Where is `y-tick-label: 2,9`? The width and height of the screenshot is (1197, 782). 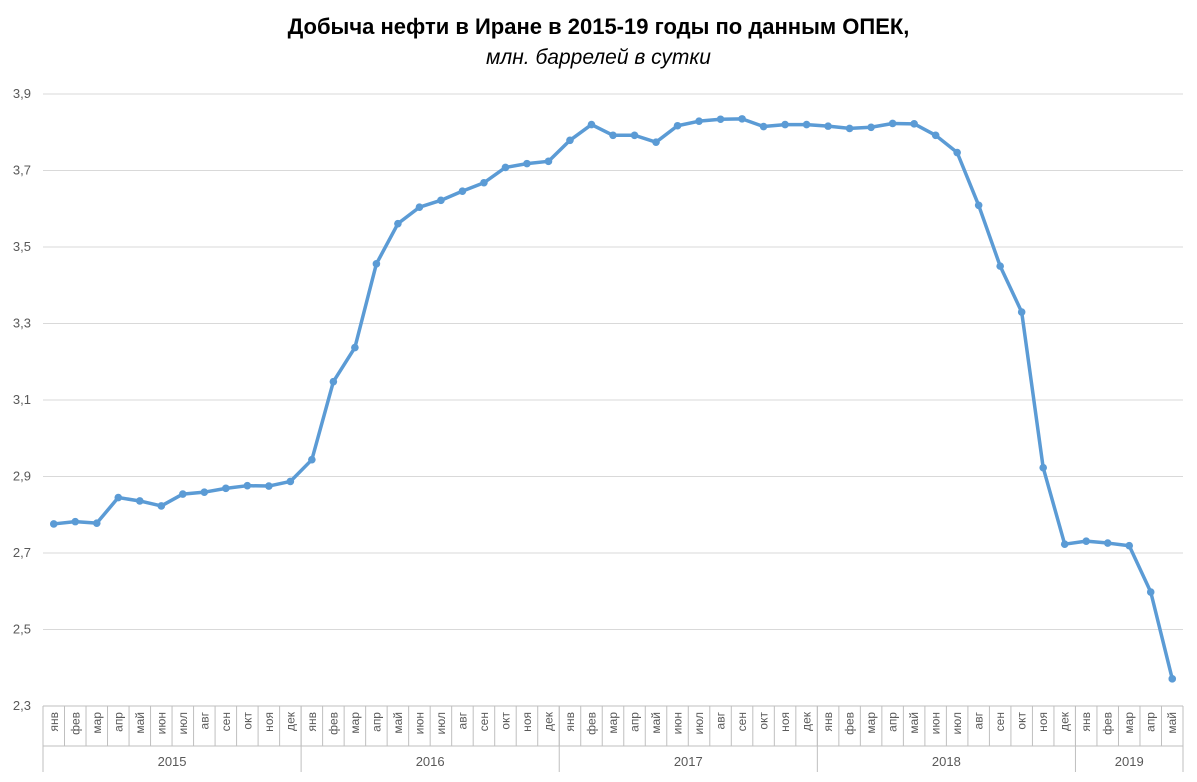
y-tick-label: 2,9 is located at coordinates (22, 476).